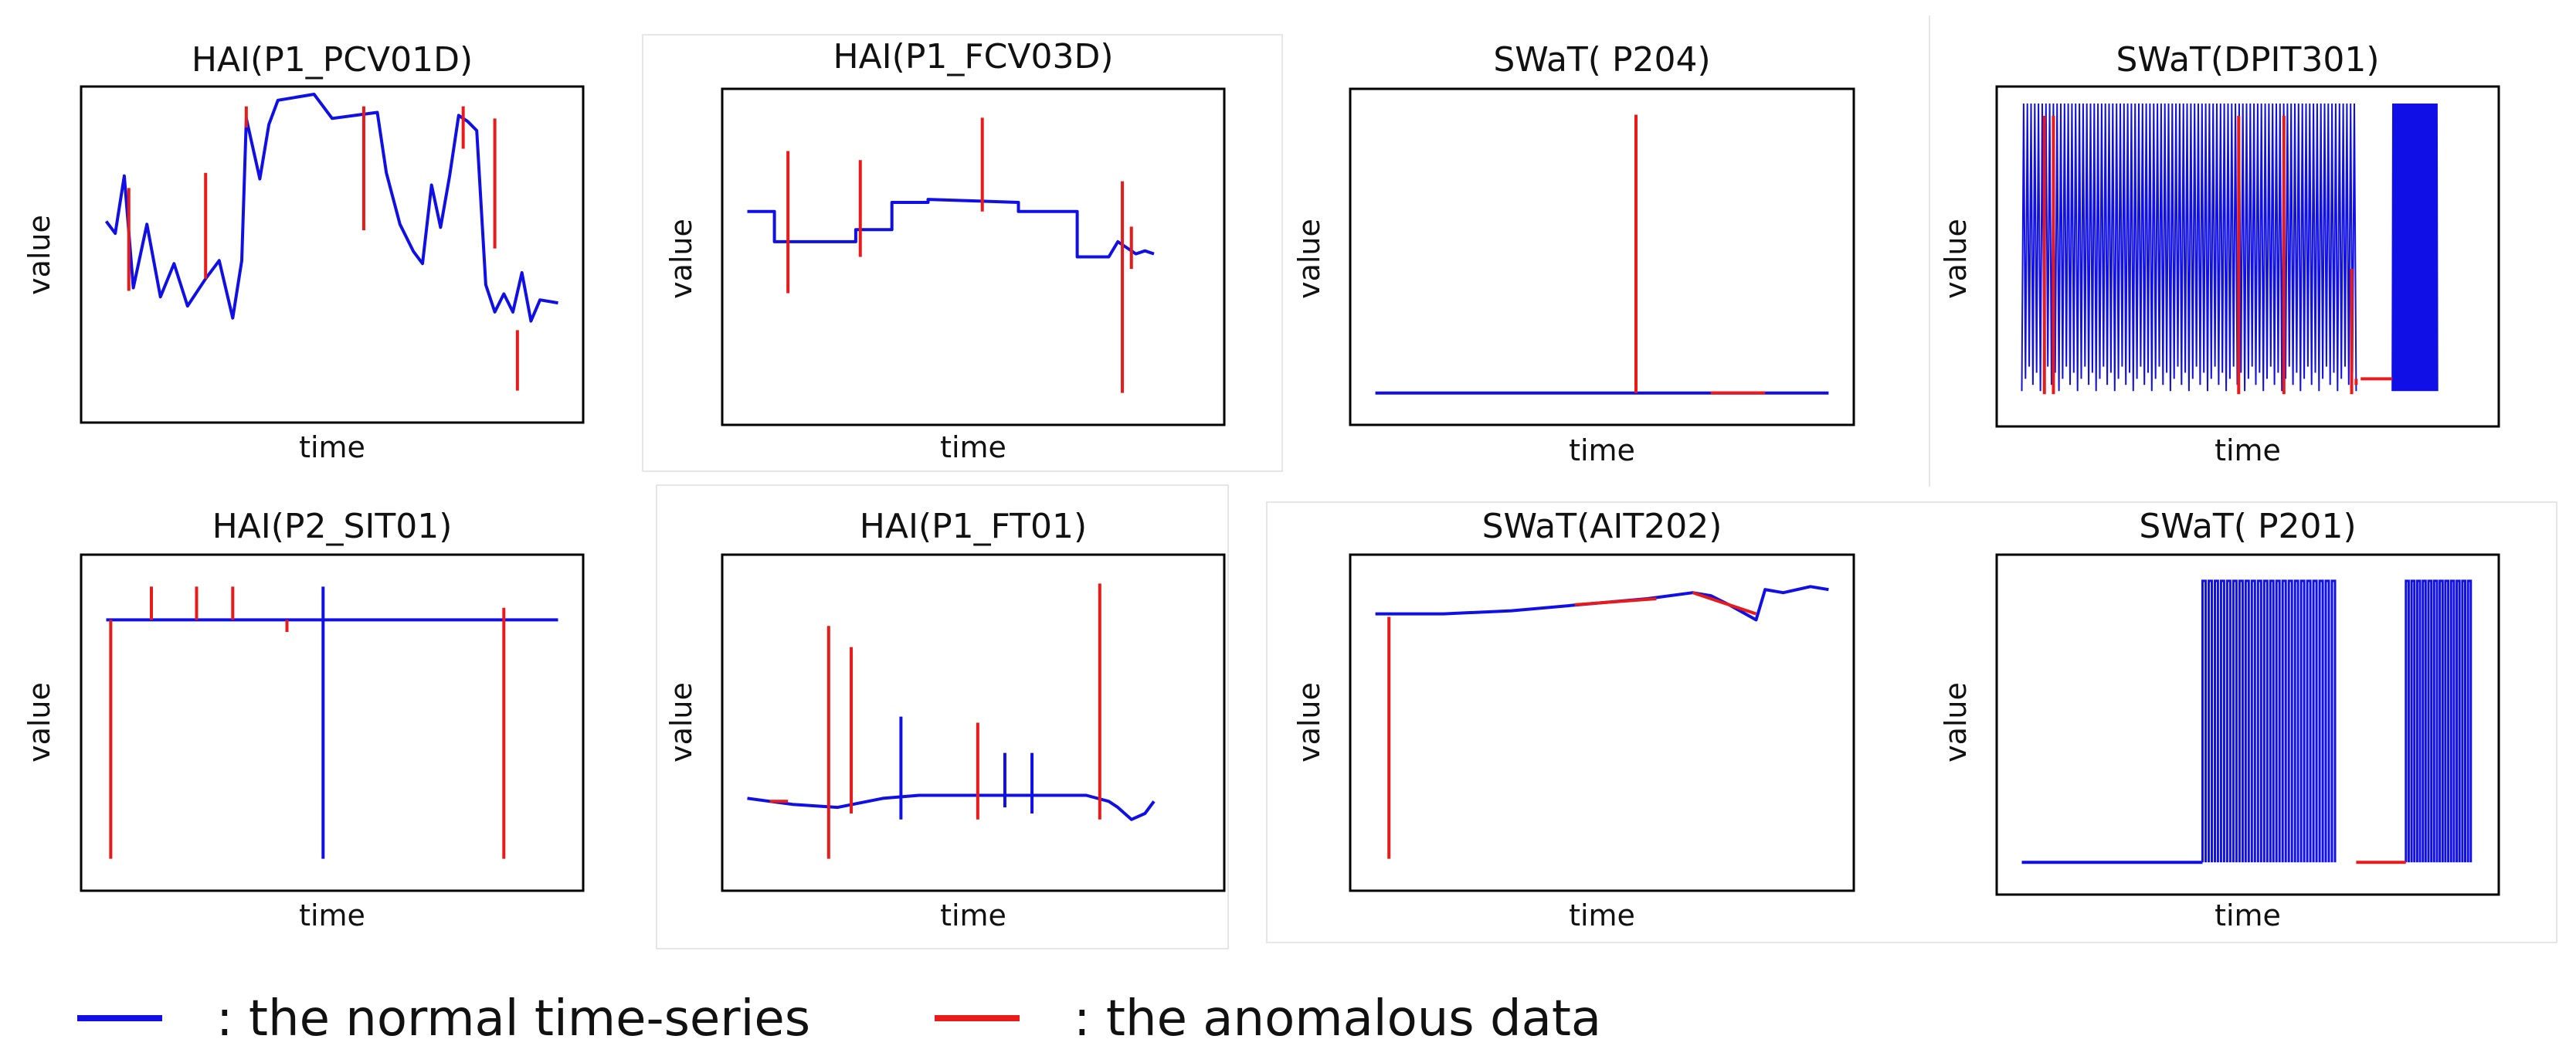 The image size is (2576, 1063). Describe the element at coordinates (1337, 1019) in the screenshot. I see `legend-anomaly-label: : the anomalous data` at that location.